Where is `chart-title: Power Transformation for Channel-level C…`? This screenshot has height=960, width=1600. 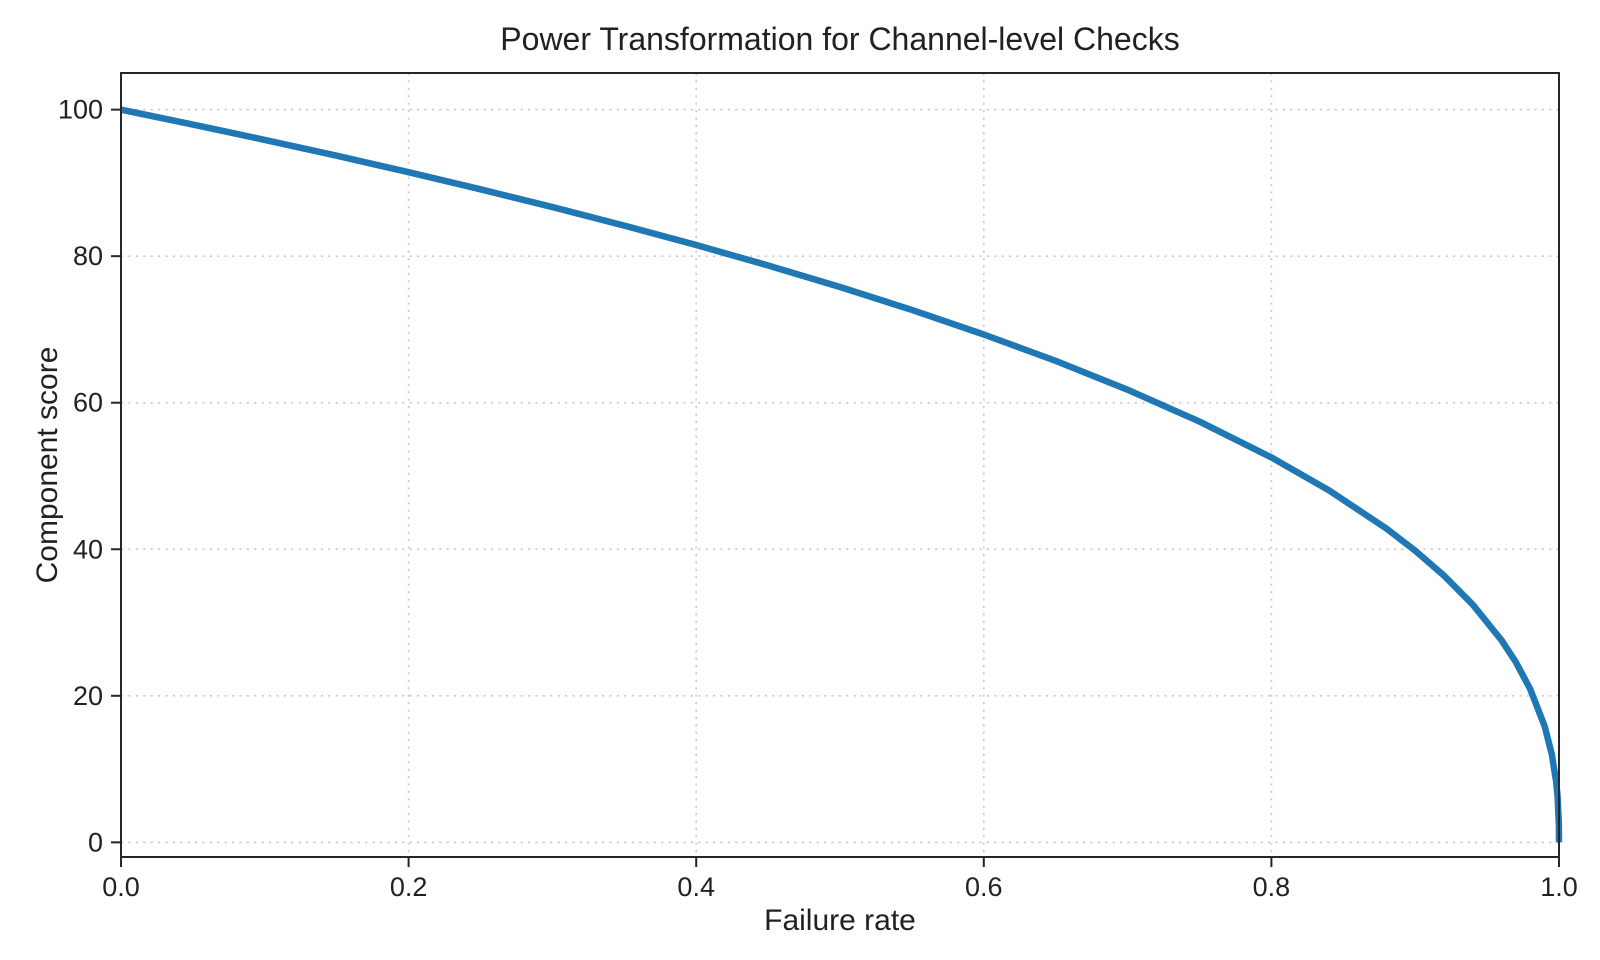
chart-title: Power Transformation for Channel-level C… is located at coordinates (839, 39).